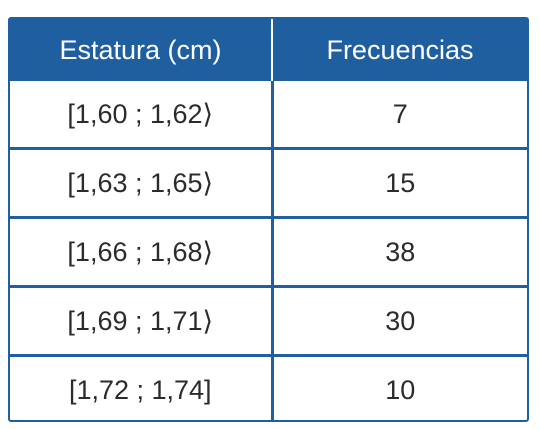 The image size is (540, 430). Describe the element at coordinates (142, 387) in the screenshot. I see `cell-interval: [1,72 ; 1,74]` at that location.